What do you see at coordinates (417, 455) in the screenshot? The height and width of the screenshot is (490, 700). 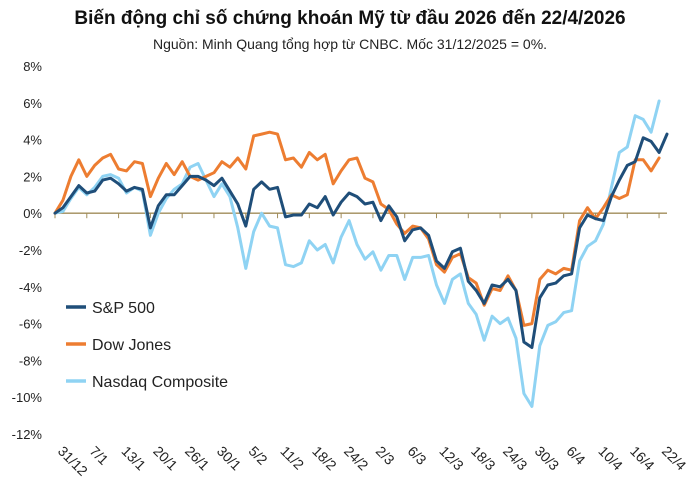 I see `x-tick-label: 6/3` at bounding box center [417, 455].